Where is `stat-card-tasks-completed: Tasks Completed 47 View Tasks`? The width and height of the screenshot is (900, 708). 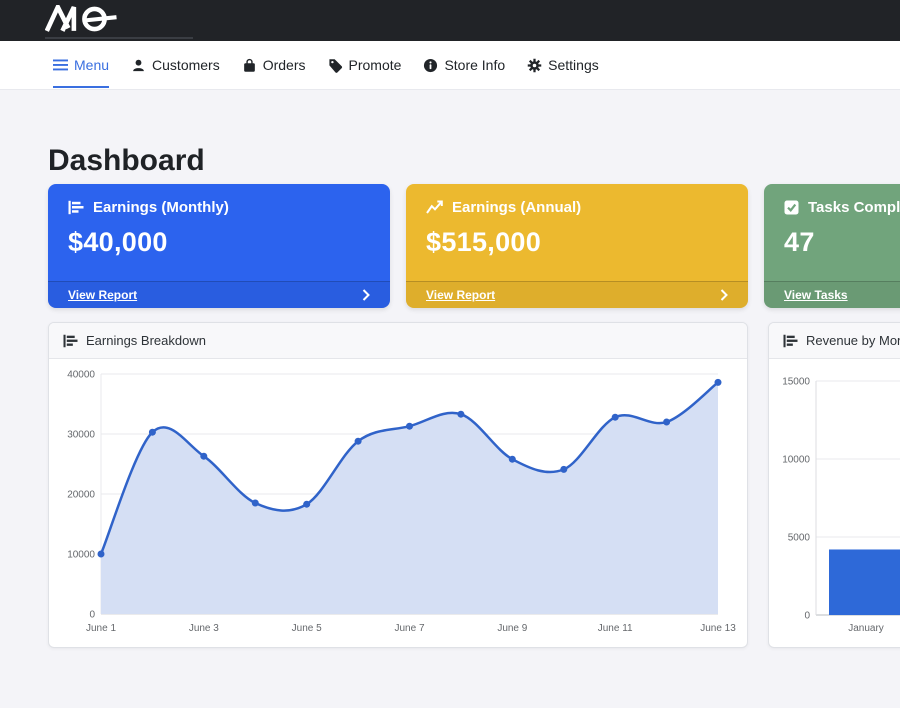 stat-card-tasks-completed: Tasks Completed 47 View Tasks is located at coordinates (832, 246).